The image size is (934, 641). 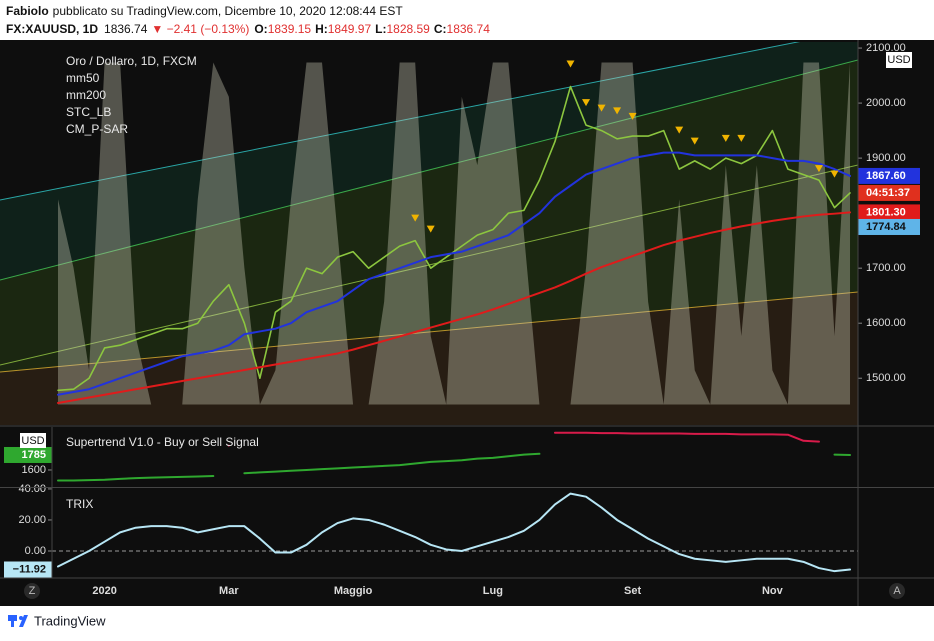 I want to click on y-tick-label: 1700.00, so click(x=886, y=268).